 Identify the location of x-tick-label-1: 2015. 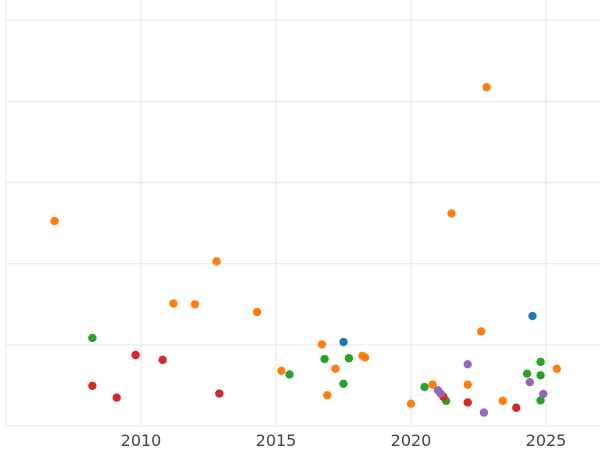
(276, 440).